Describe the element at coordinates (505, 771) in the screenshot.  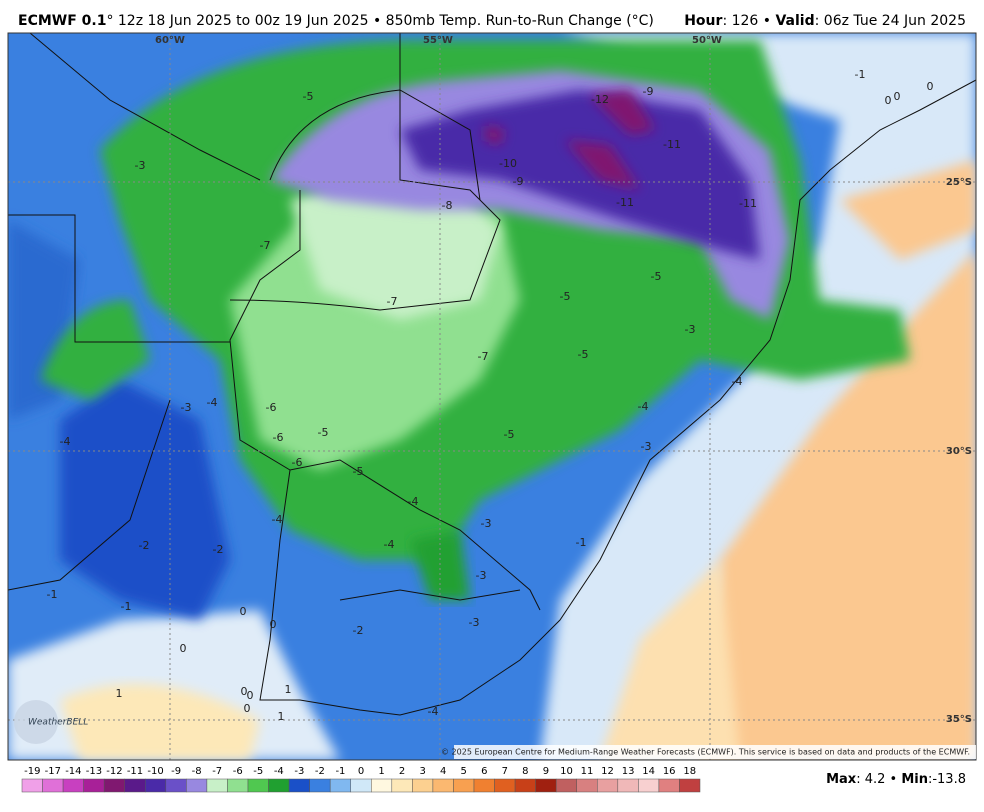
I see `colorbar-label: 7` at that location.